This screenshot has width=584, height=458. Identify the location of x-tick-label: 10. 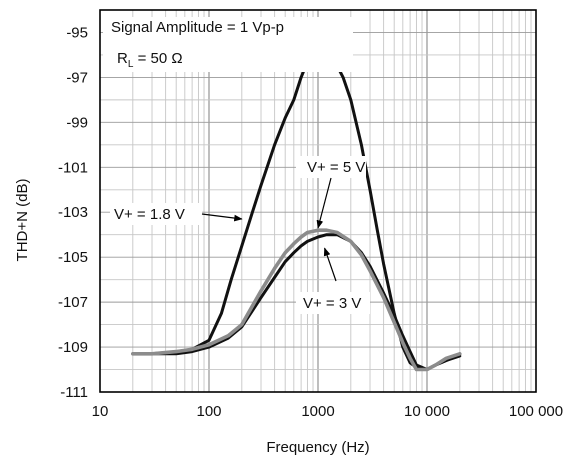
(100, 411).